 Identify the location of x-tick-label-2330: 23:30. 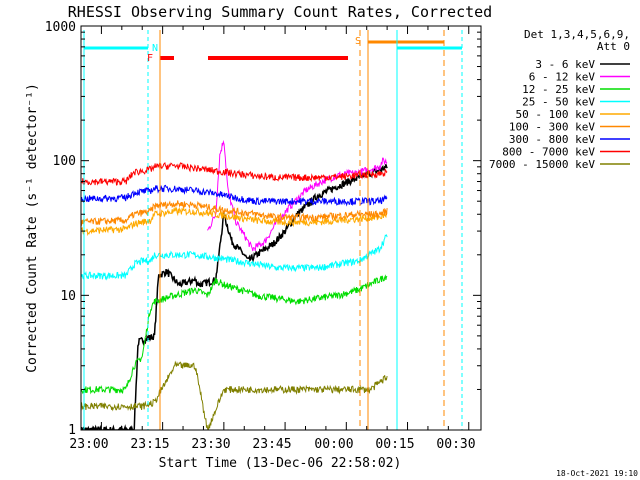
(210, 444).